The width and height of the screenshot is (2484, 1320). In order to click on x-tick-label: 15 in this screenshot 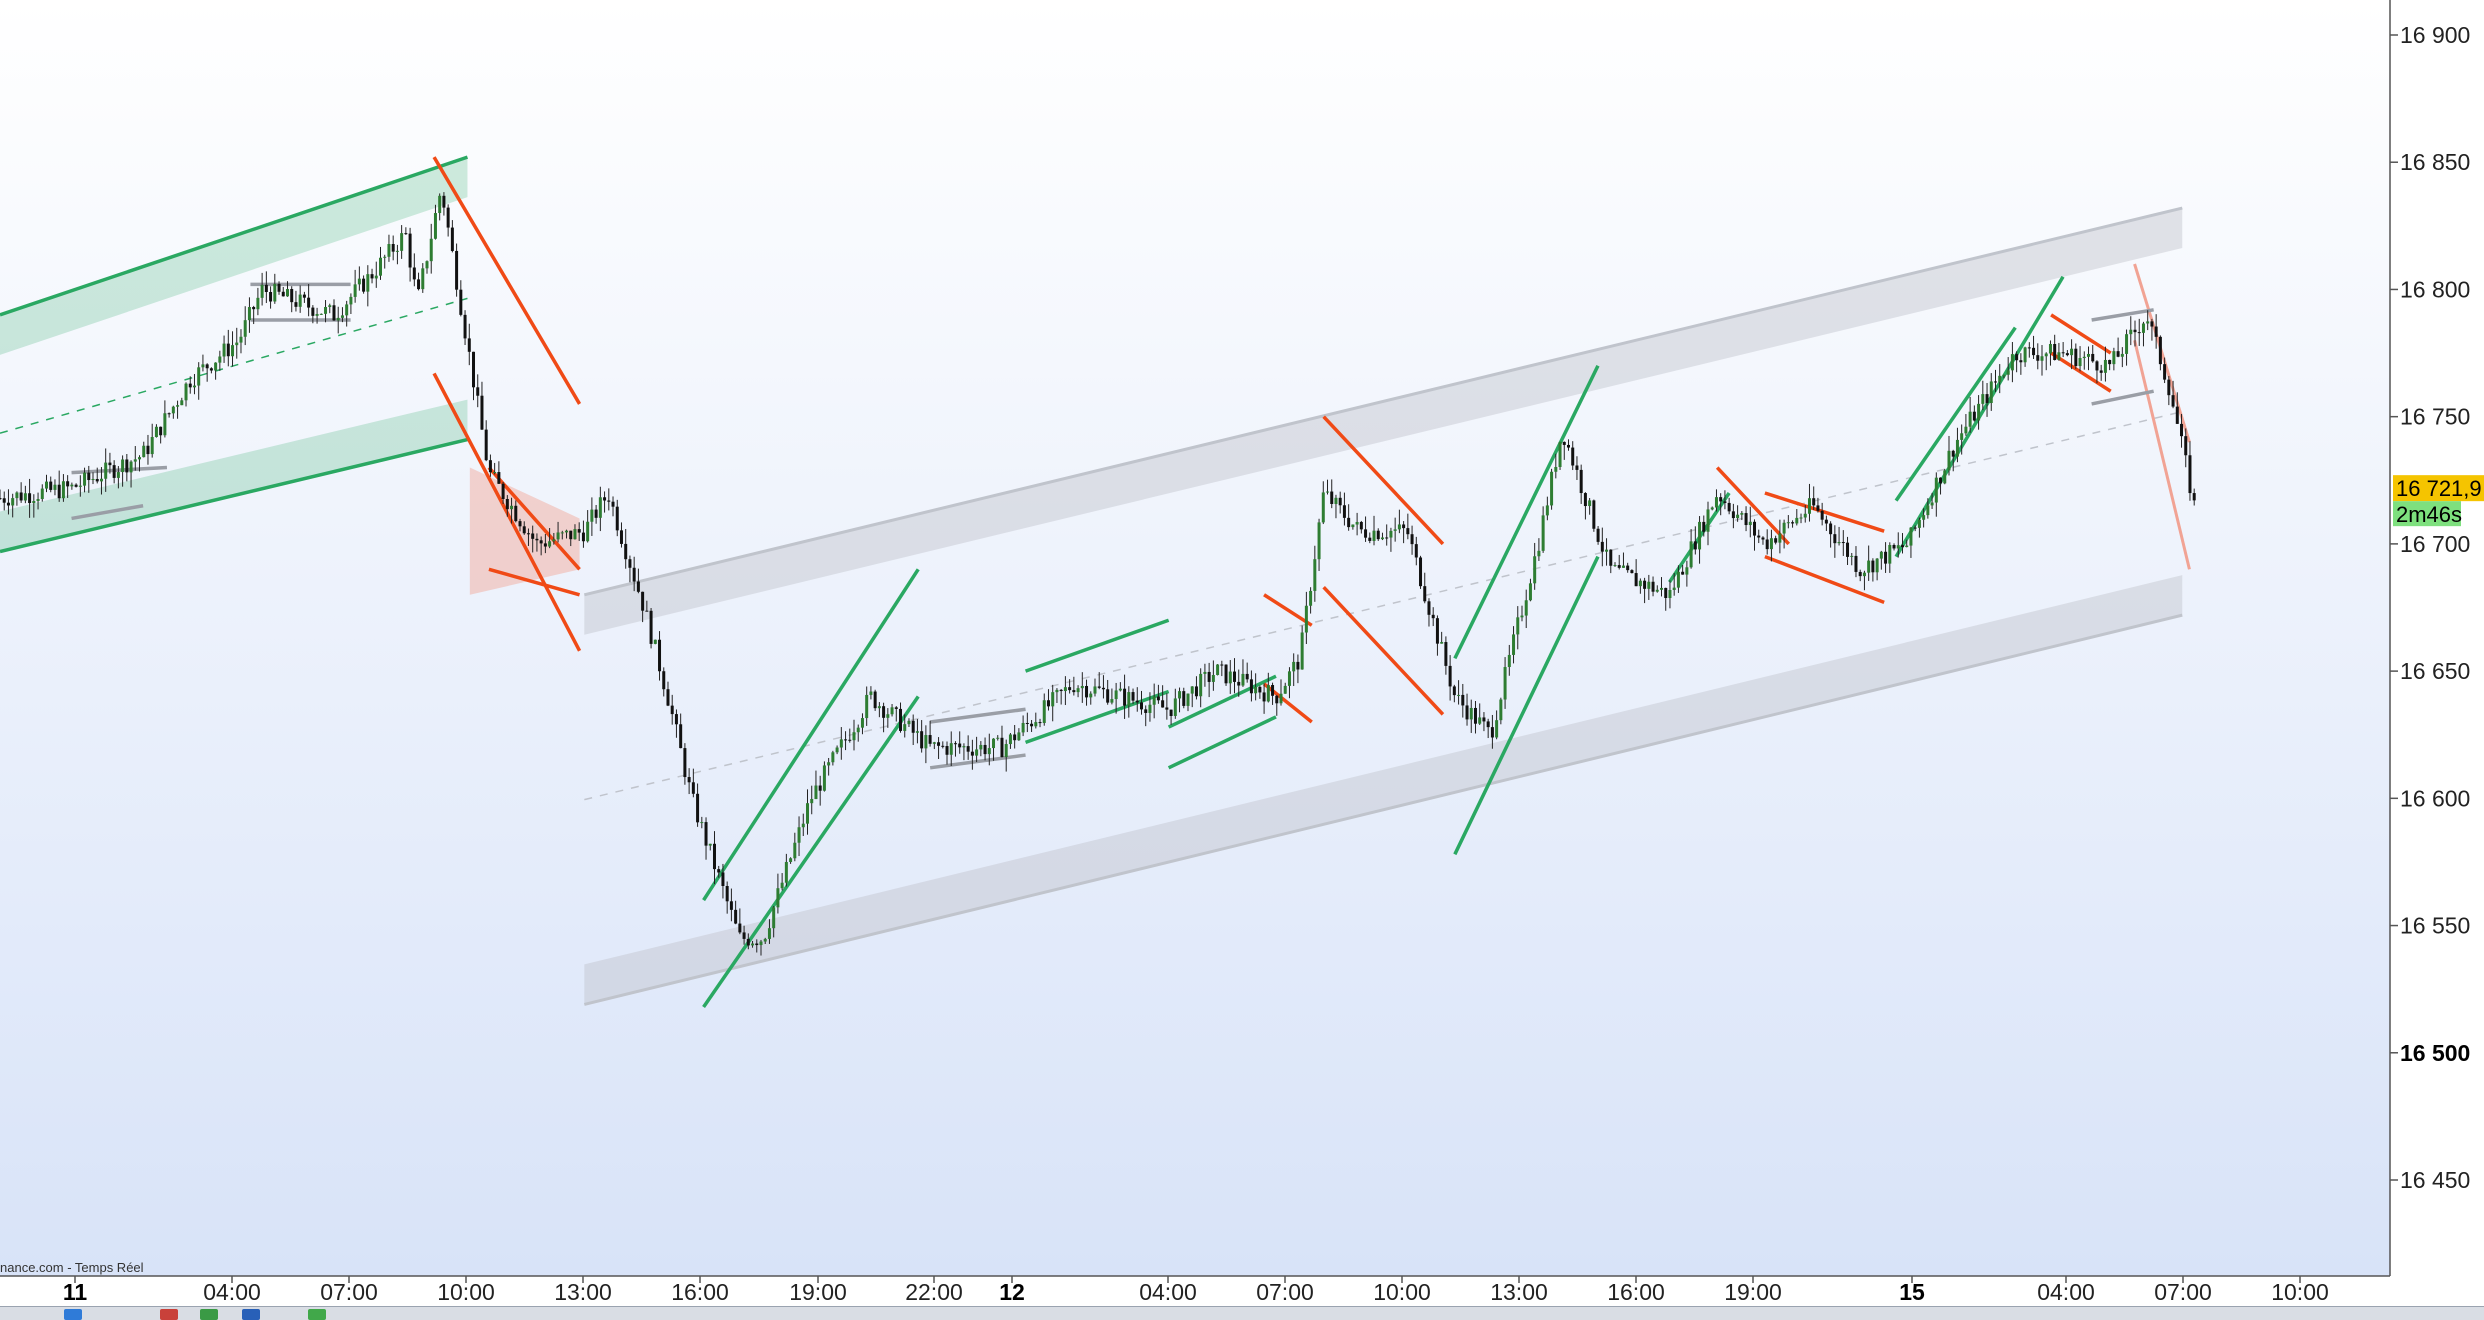, I will do `click(1912, 1292)`.